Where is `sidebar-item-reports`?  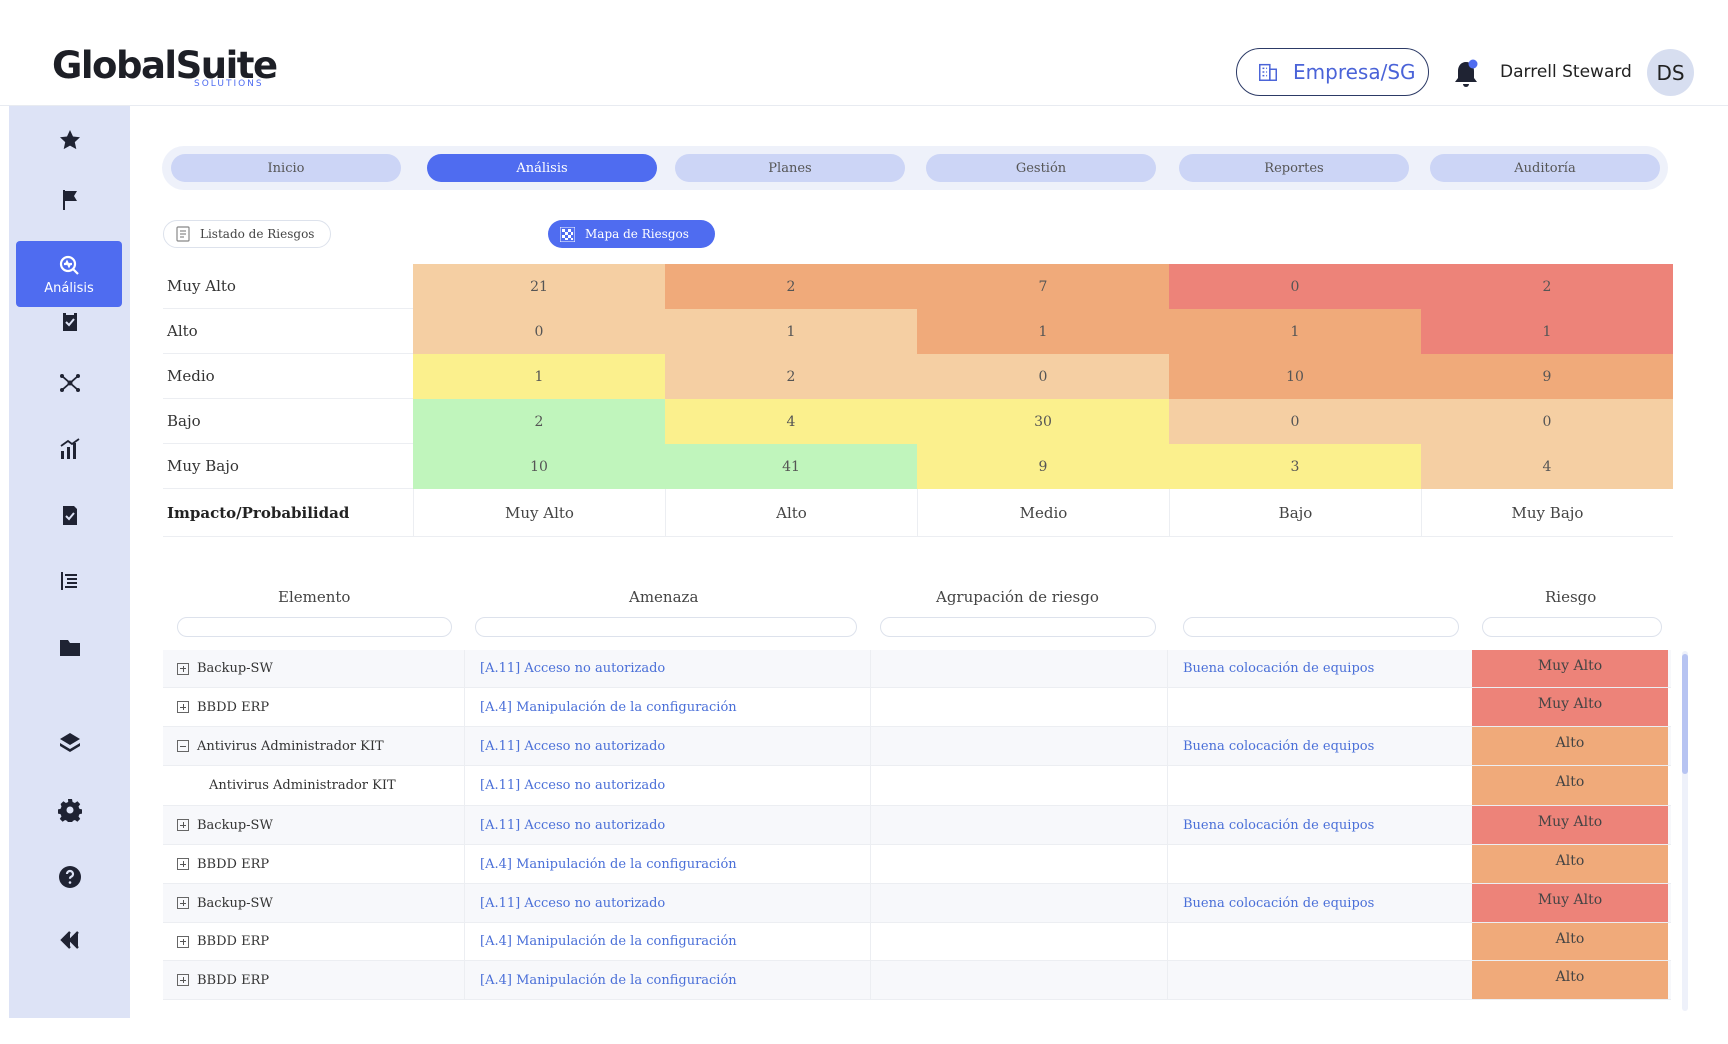 sidebar-item-reports is located at coordinates (69, 449).